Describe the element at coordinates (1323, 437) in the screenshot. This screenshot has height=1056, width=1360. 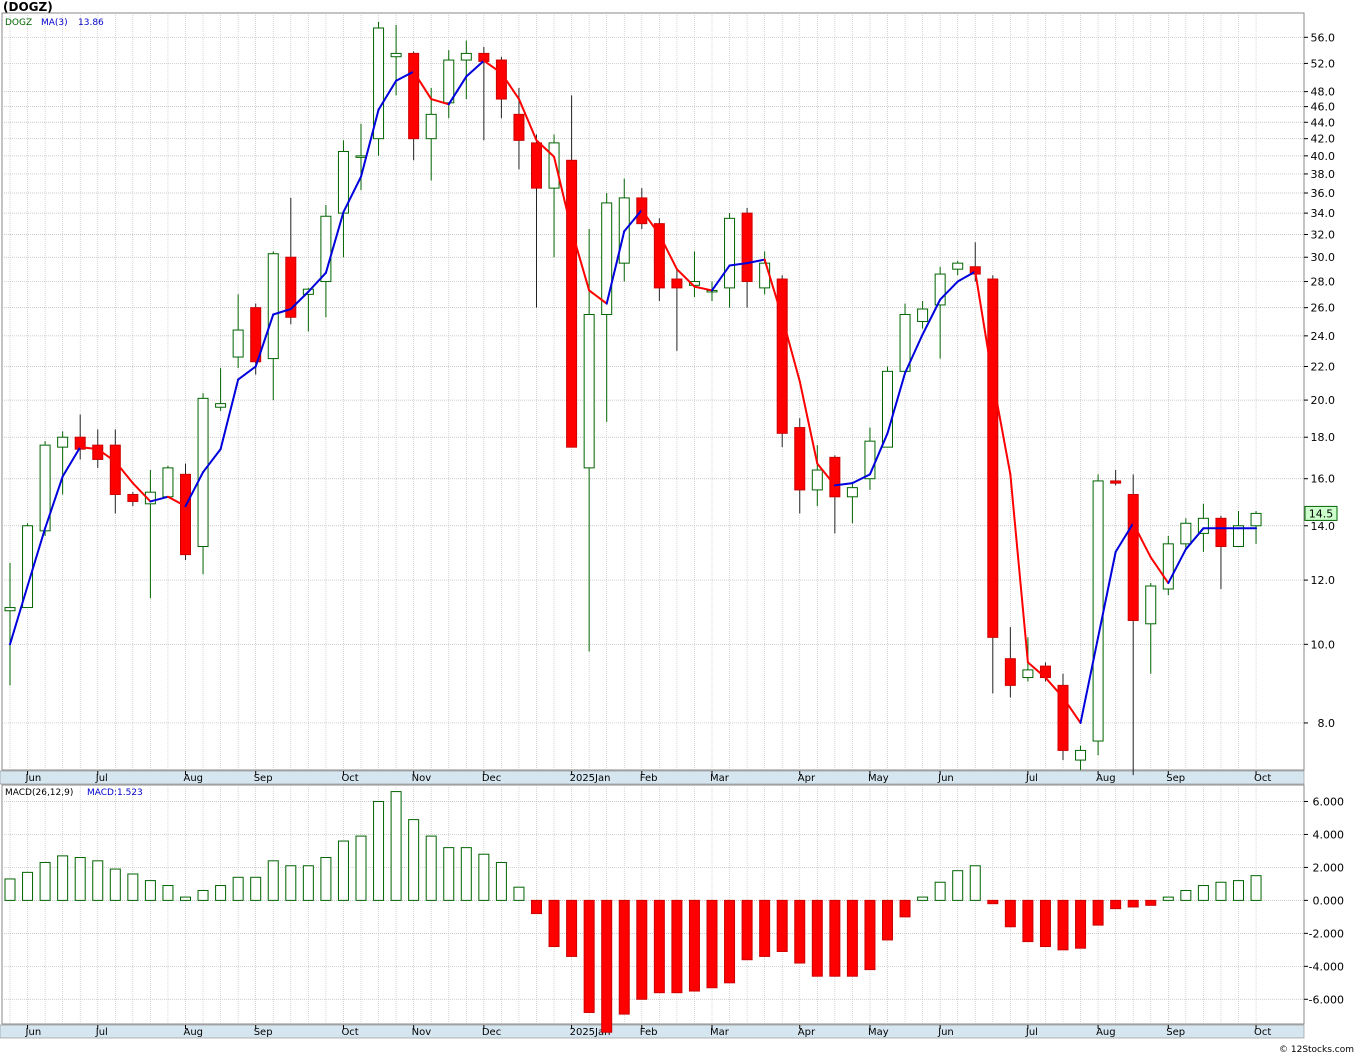
I see `price-tick-label: 18.0` at that location.